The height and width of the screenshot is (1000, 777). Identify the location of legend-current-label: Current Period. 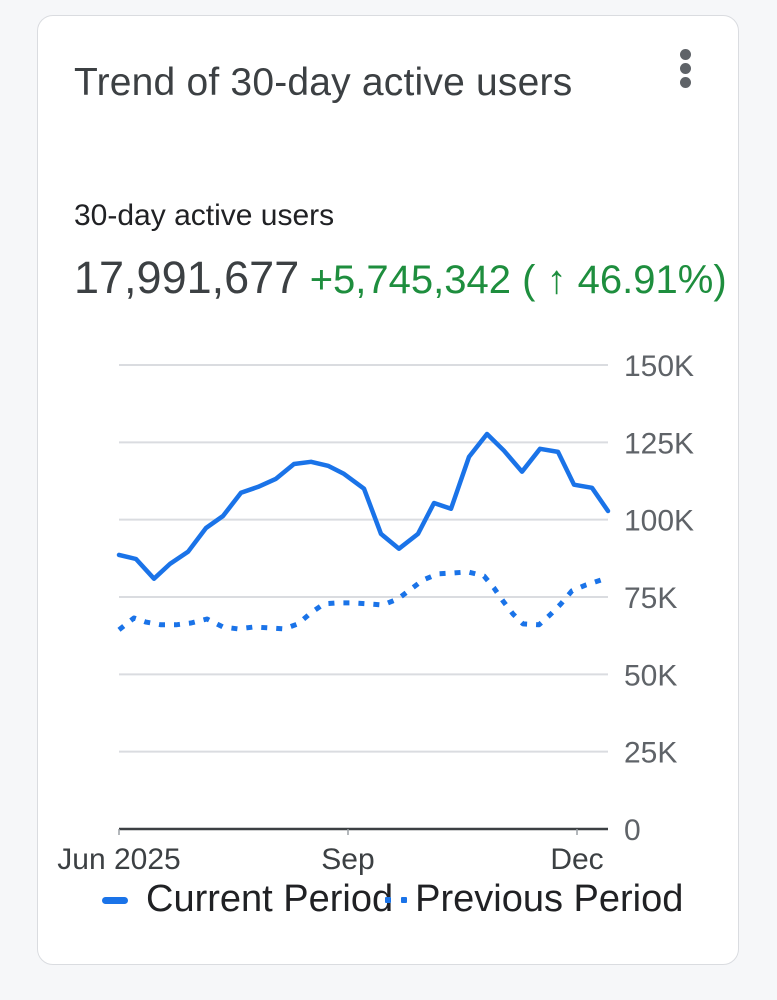
(270, 899).